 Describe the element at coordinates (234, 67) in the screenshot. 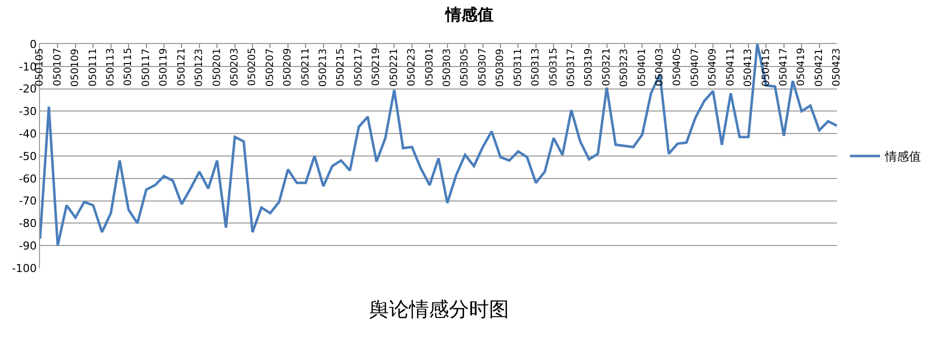

I see `x-tick-label: 050203` at that location.